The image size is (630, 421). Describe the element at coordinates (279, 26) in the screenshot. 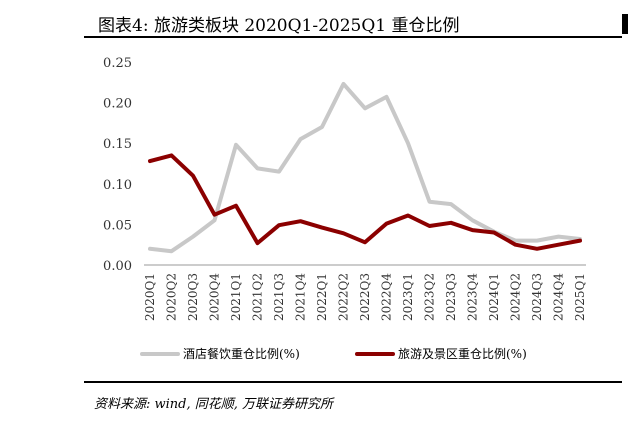

I see `chart-title: 图表4: 旅游类板块 2020Q1-2025Q1 重仓比例` at that location.